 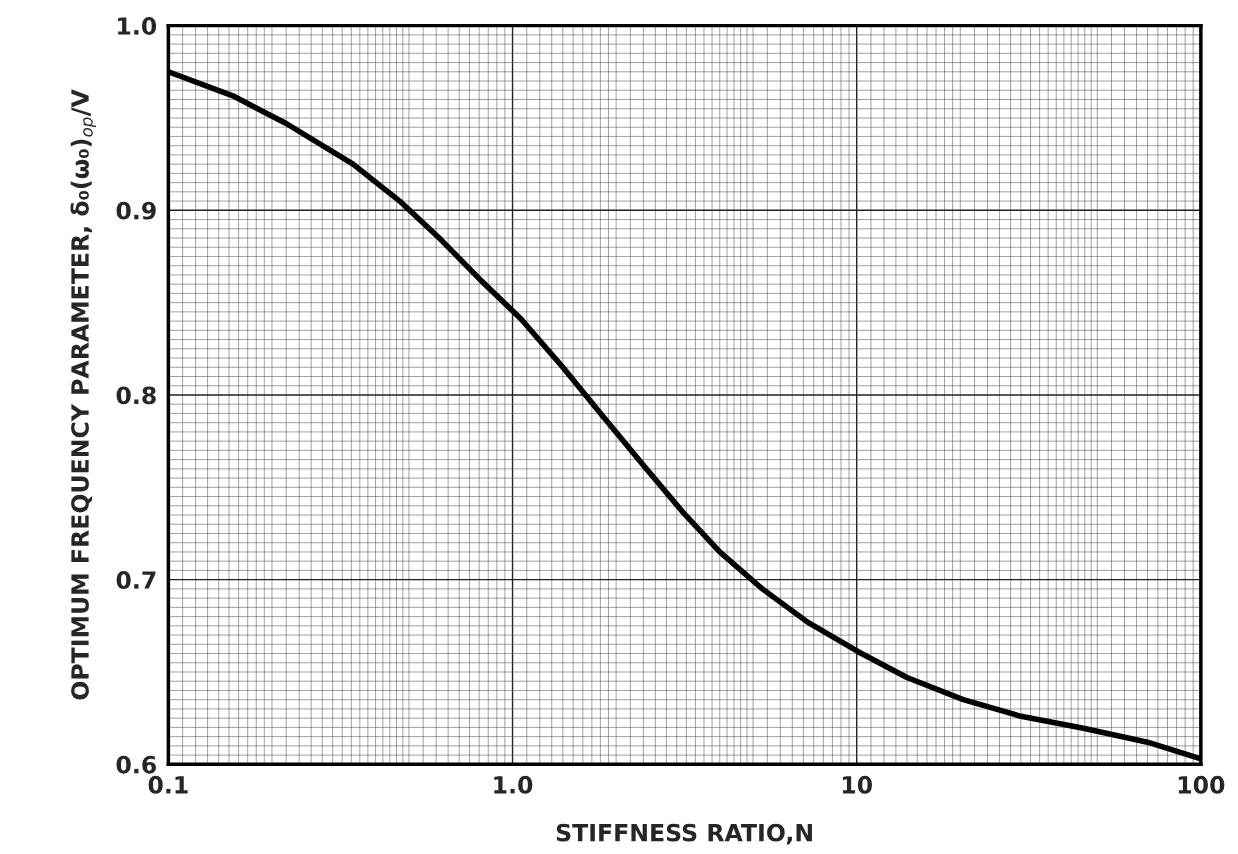 I want to click on y-tick-label: 0.9, so click(x=136, y=210).